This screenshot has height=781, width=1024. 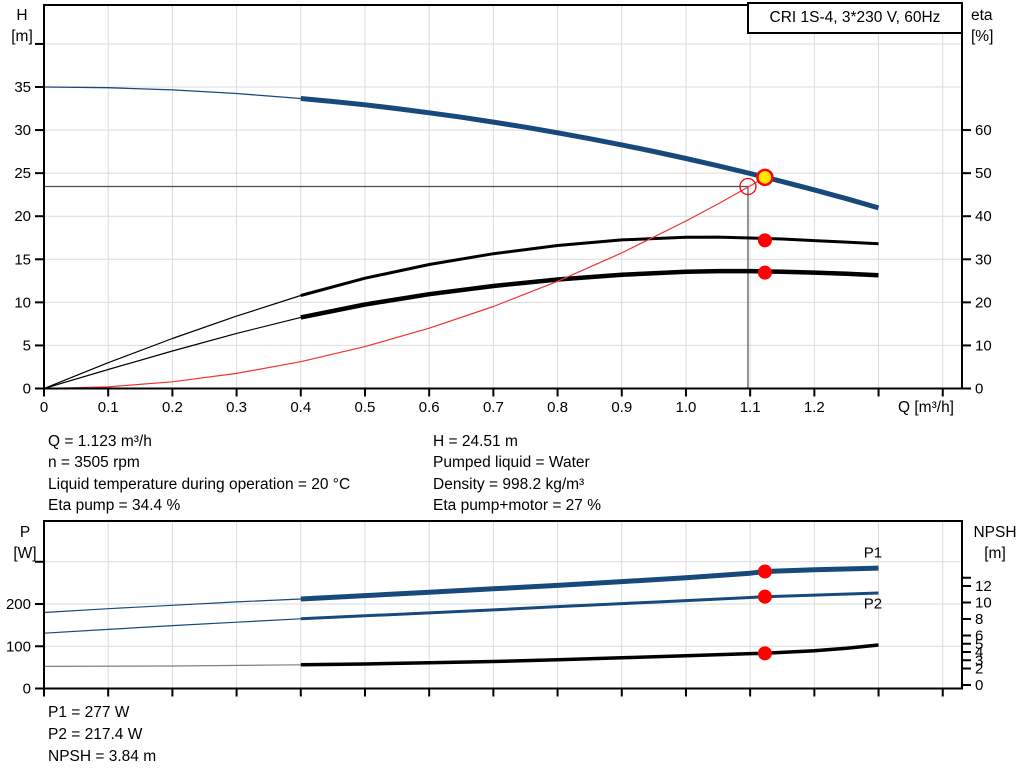 I want to click on eta-axis-label: eta [%], so click(x=995, y=26).